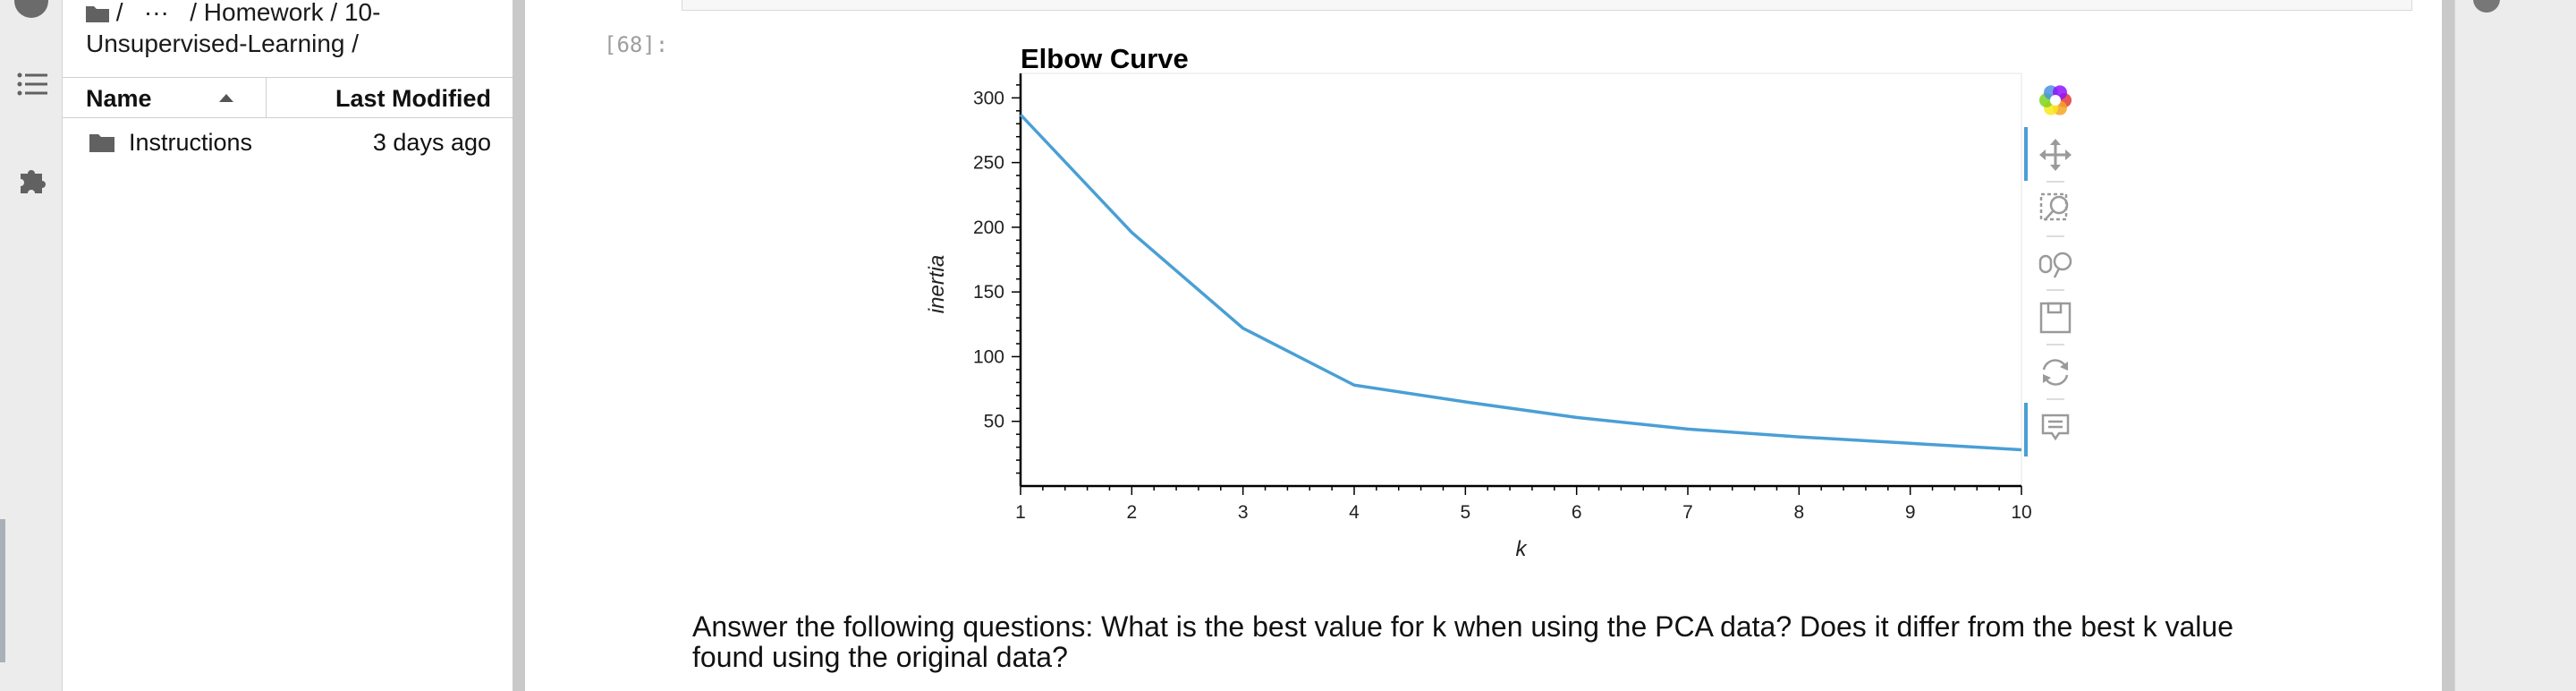 This screenshot has width=2576, height=691. What do you see at coordinates (937, 284) in the screenshot?
I see `y-axis-label: inertia` at bounding box center [937, 284].